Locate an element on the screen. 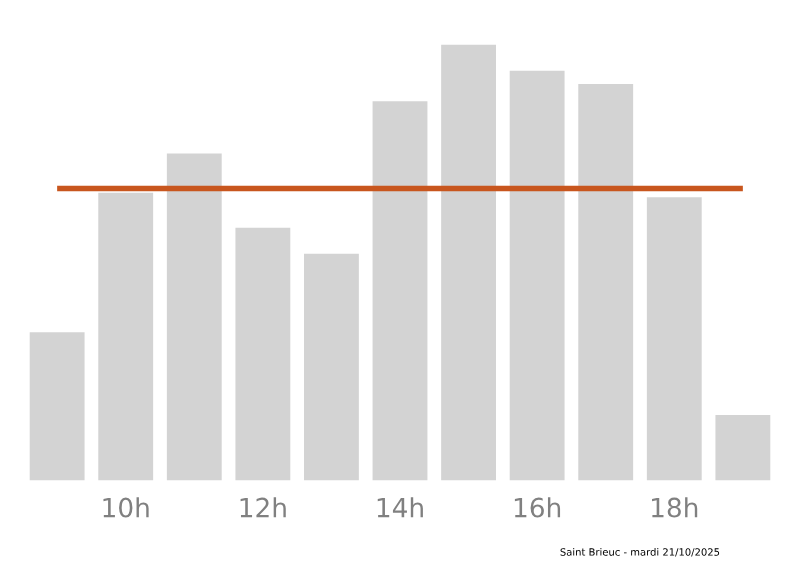 The height and width of the screenshot is (572, 800). x-tick-label: 14h is located at coordinates (400, 507).